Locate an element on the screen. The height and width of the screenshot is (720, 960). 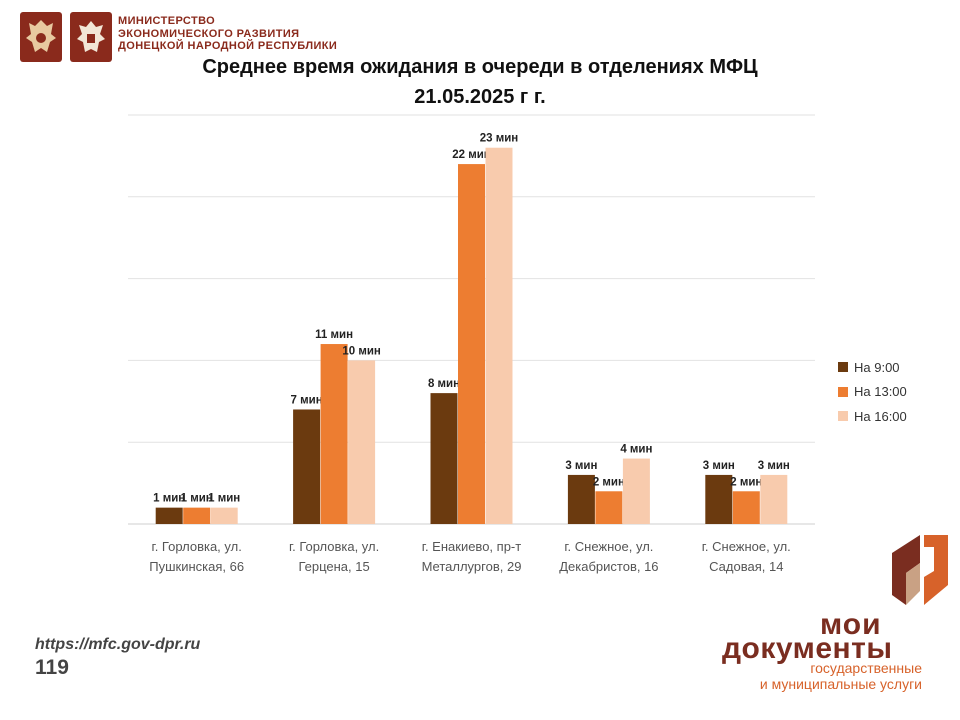
data-label: 7 мин is located at coordinates (307, 400).